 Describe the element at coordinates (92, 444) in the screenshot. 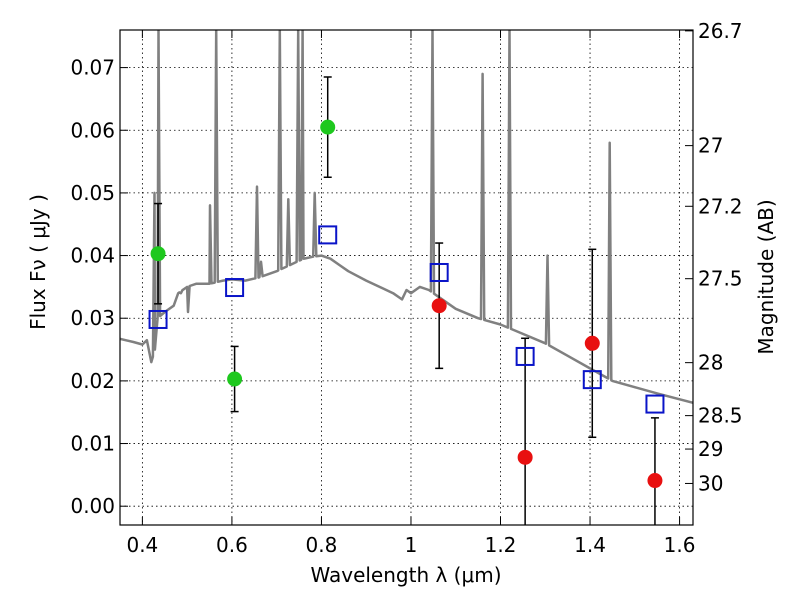

I see `y-tick-label: 0.01` at that location.